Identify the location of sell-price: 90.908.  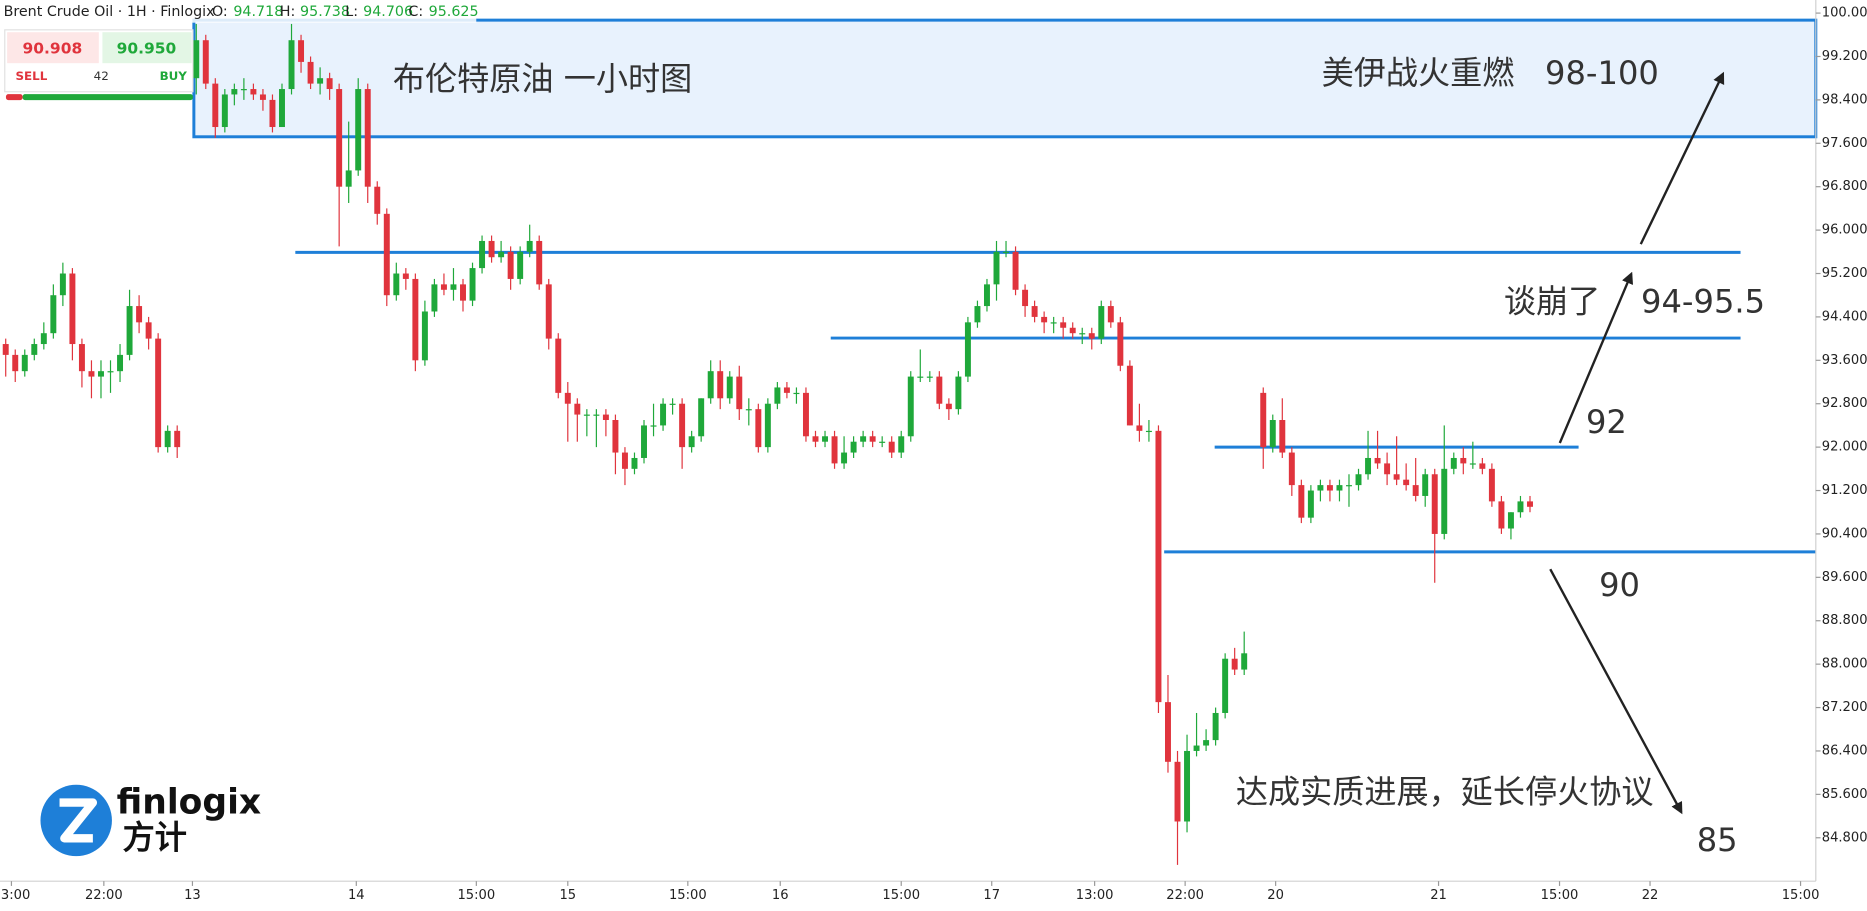
(53, 48).